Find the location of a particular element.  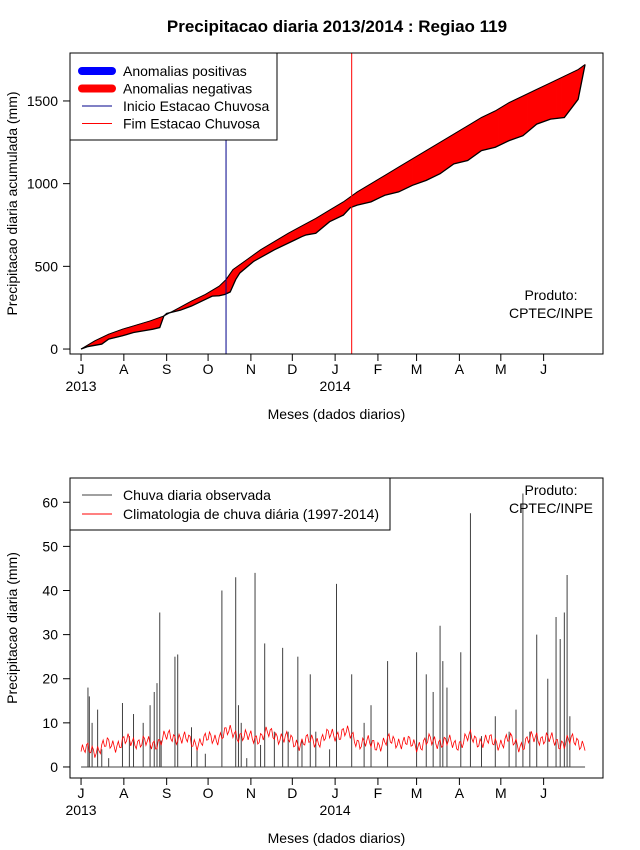

y-tick-label: 30 is located at coordinates (50, 635).